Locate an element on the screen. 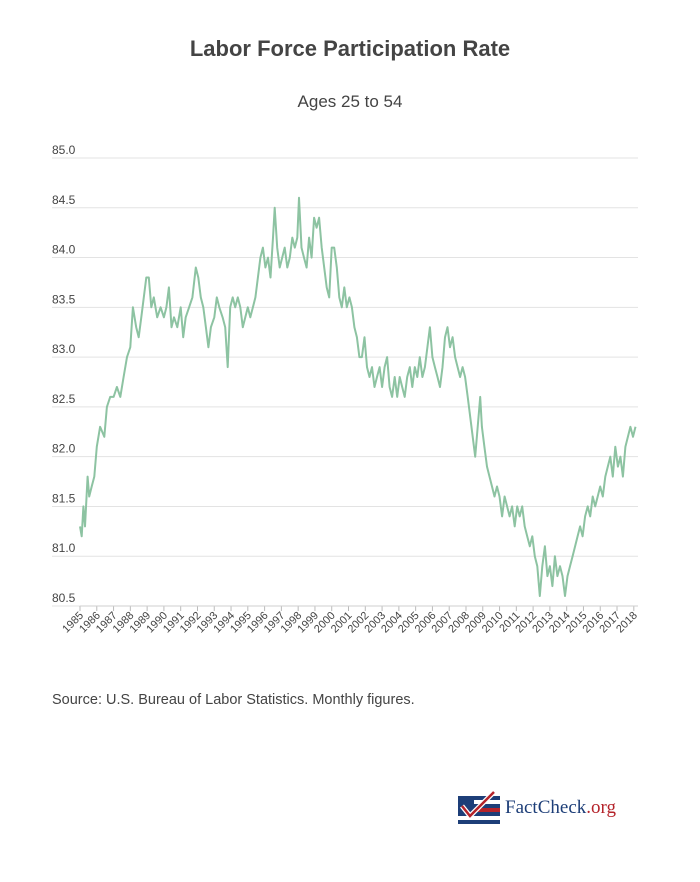 This screenshot has height=882, width=700. factcheck-logo: FactCheck.org is located at coordinates (558, 808).